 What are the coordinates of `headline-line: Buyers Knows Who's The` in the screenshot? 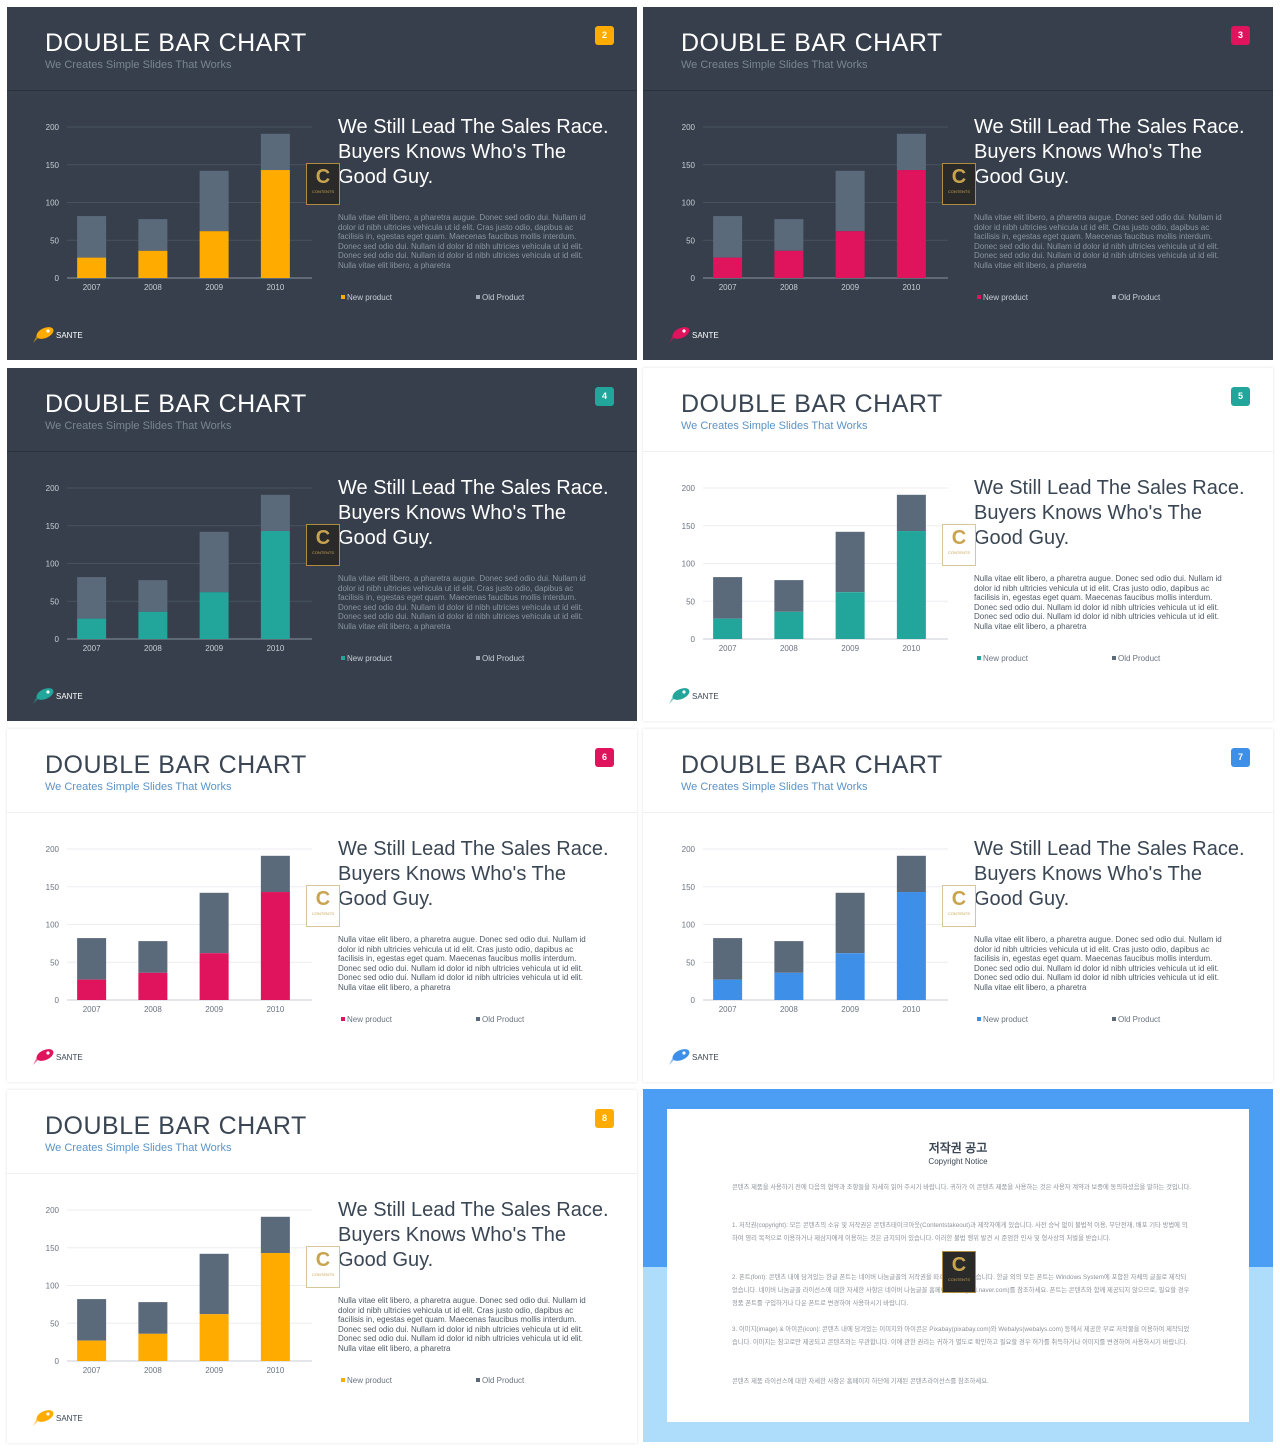 It's located at (452, 1235).